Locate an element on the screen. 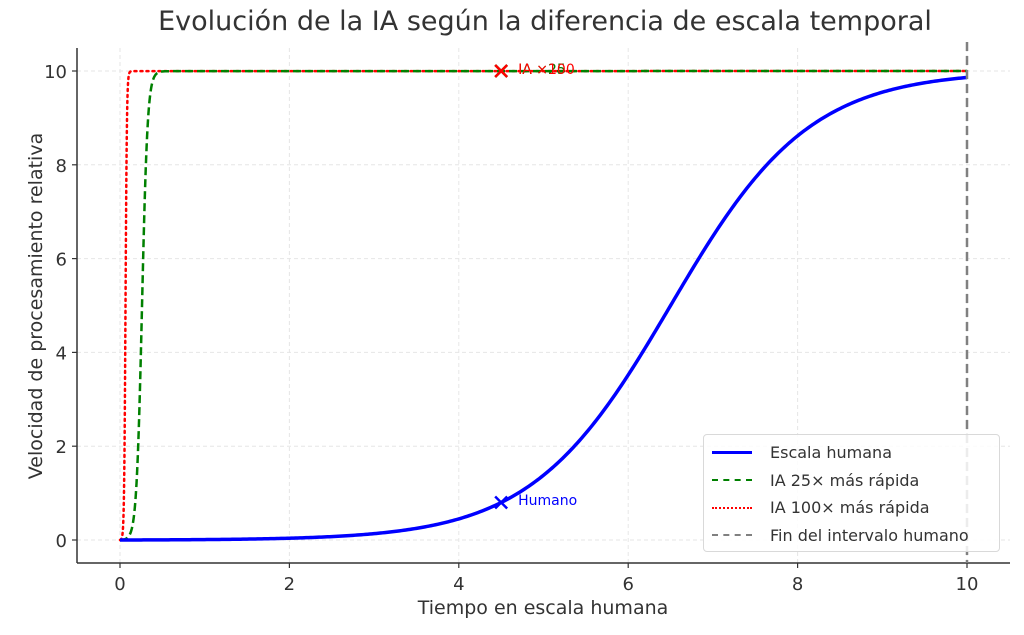 This screenshot has height=635, width=1024. y-tick-label: 4 is located at coordinates (61, 353).